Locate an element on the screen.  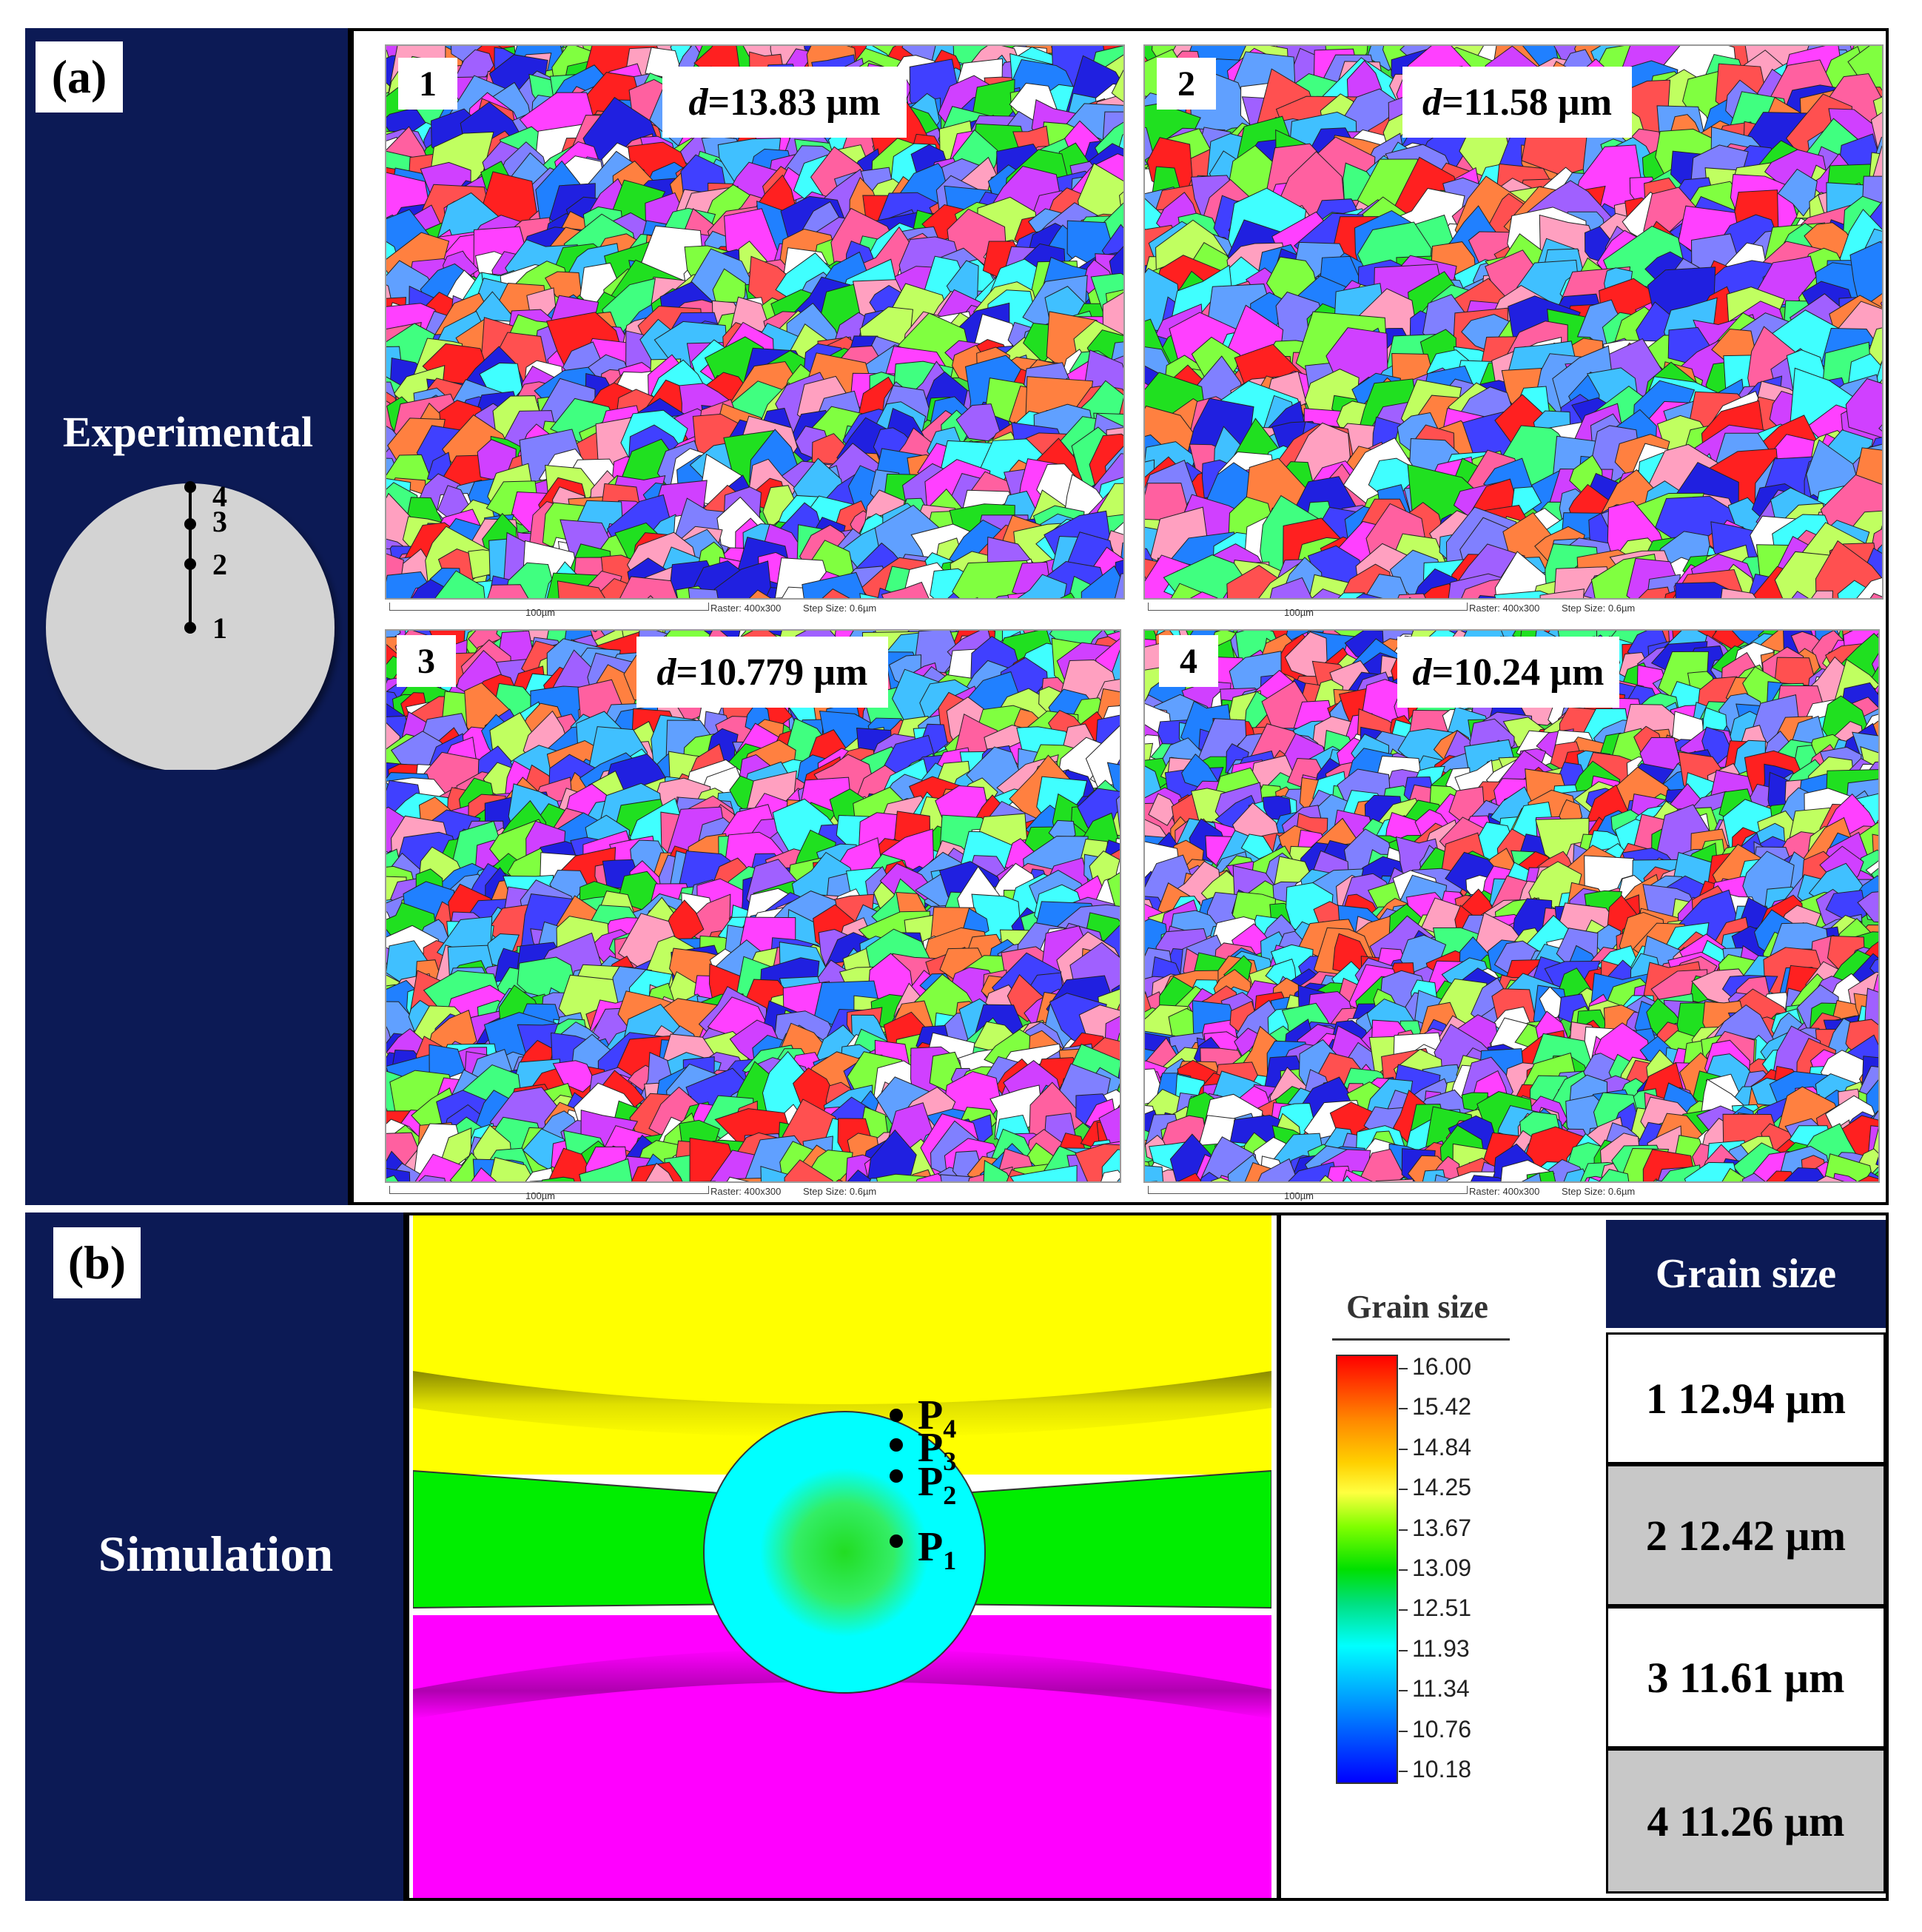
point-p4-label: P4 is located at coordinates (937, 1418).